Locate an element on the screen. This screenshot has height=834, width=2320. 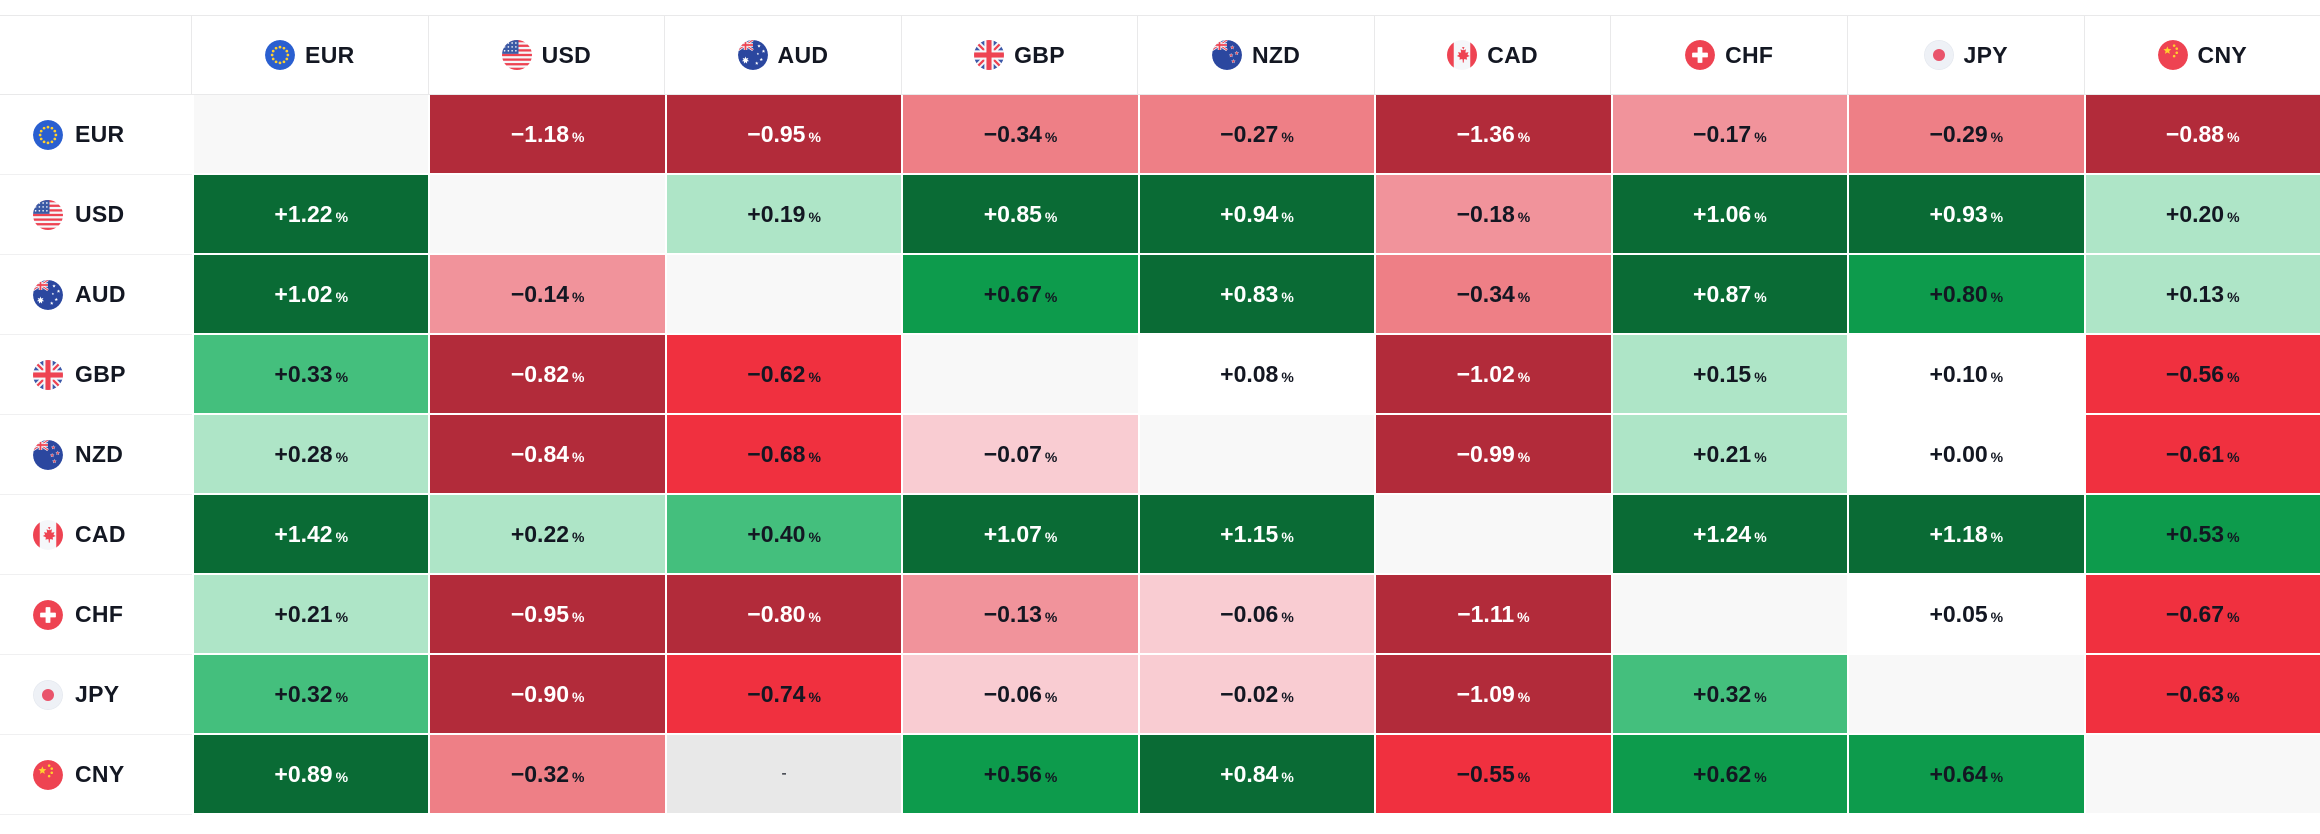
row-header-label: GBP is located at coordinates (100, 374).